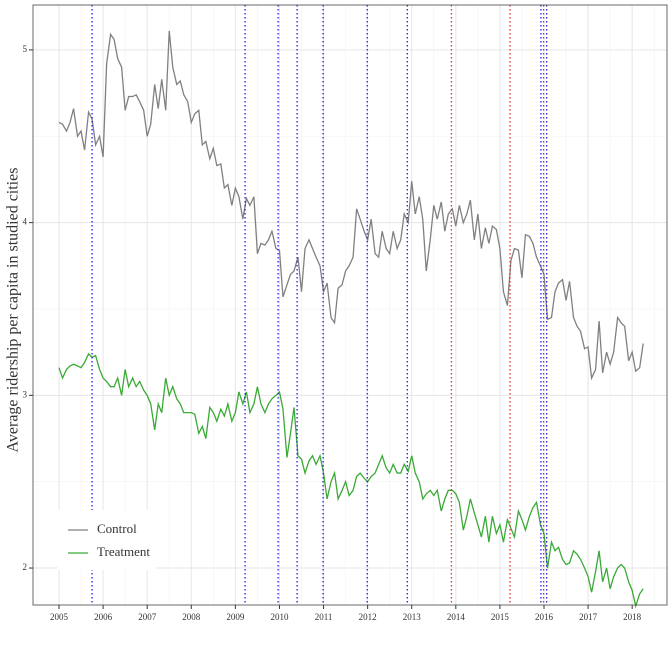 The image size is (669, 649). I want to click on x-tick-label: 2008, so click(191, 617).